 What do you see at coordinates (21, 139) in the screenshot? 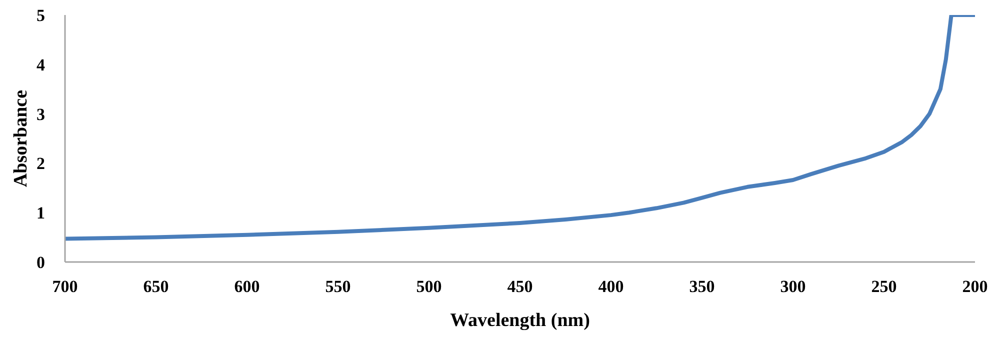
I see `y-axis-title: Absorbance` at bounding box center [21, 139].